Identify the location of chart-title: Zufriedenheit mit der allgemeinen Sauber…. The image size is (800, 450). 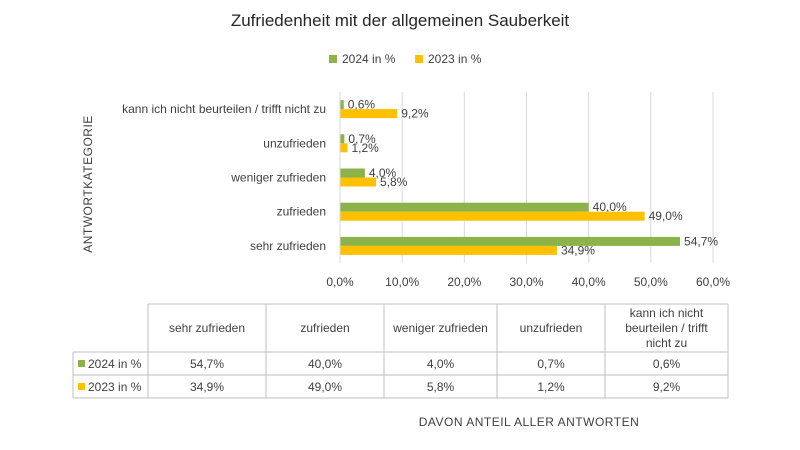
(400, 20).